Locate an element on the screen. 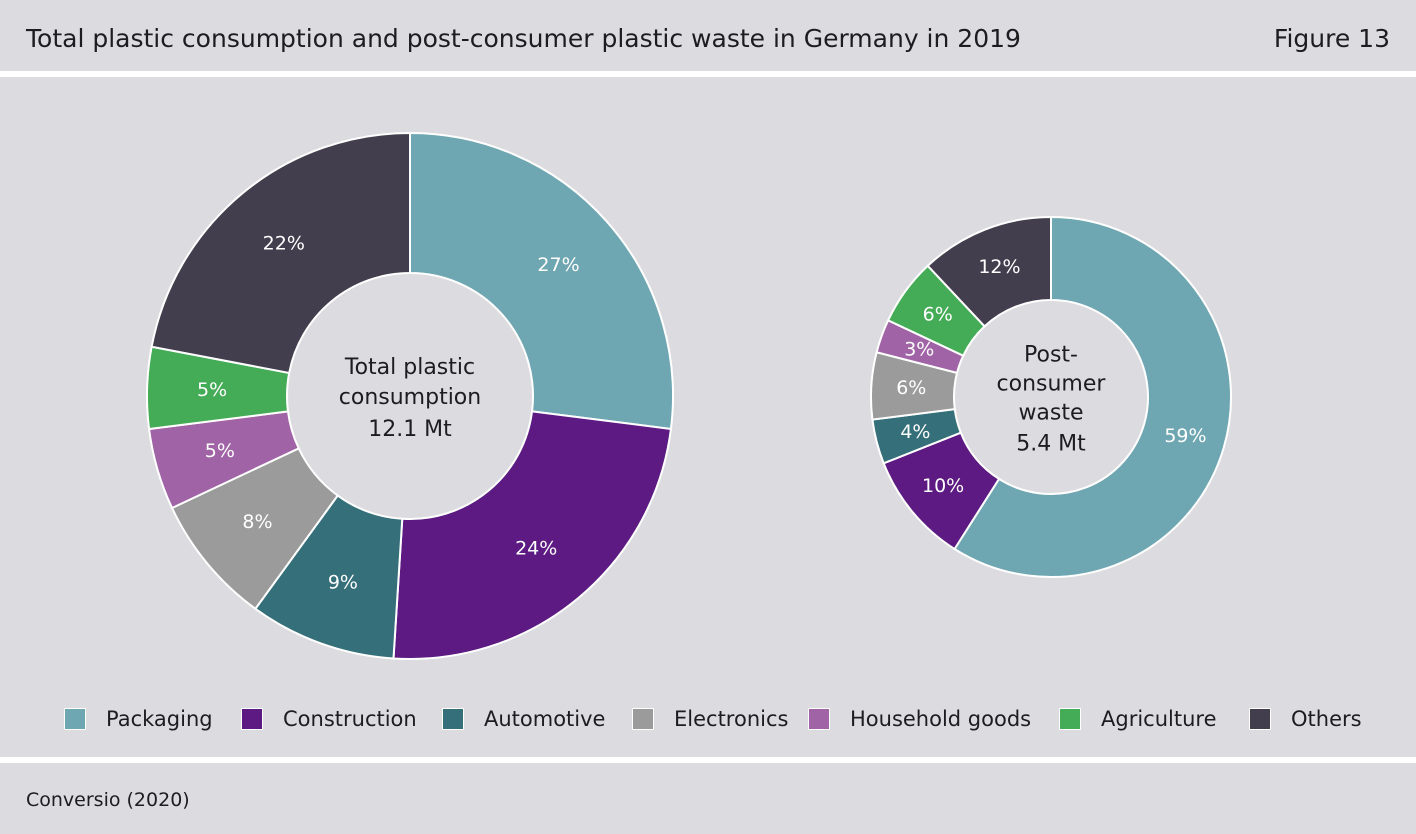 Image resolution: width=1416 pixels, height=834 pixels. slice-label: 8% is located at coordinates (257, 522).